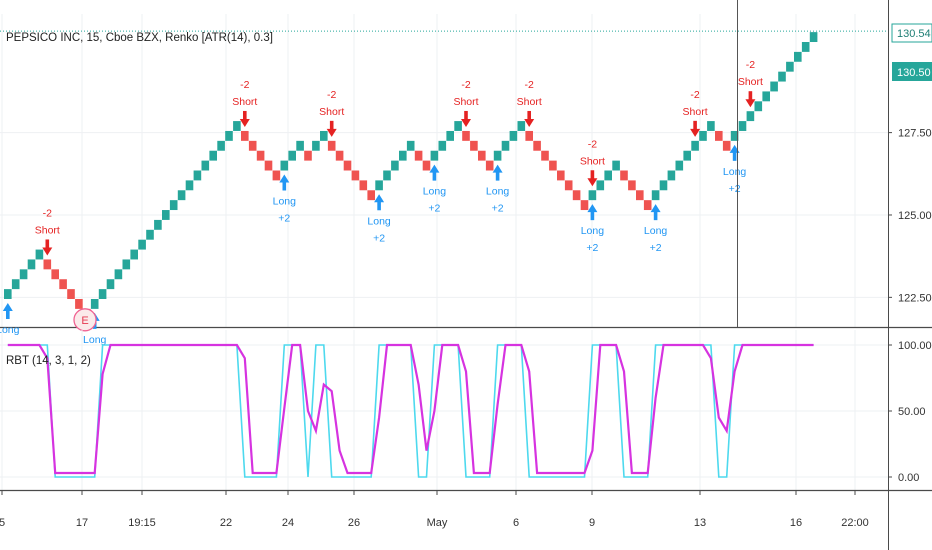 Image resolution: width=932 pixels, height=550 pixels. What do you see at coordinates (915, 134) in the screenshot?
I see `price-tick-label: 127.50` at bounding box center [915, 134].